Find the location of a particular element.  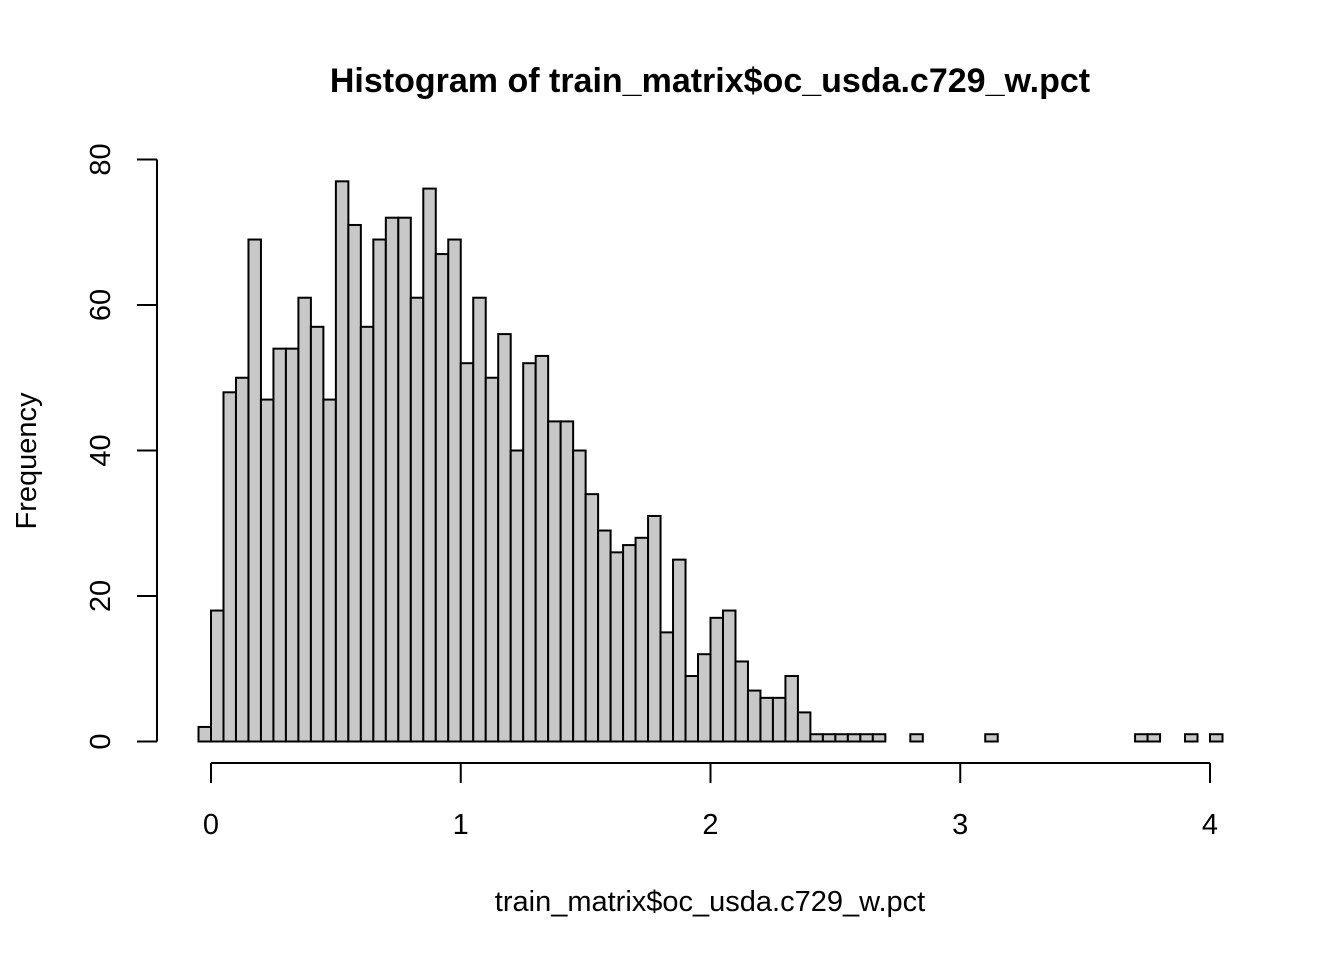

x-tick-label: 3 is located at coordinates (960, 825).